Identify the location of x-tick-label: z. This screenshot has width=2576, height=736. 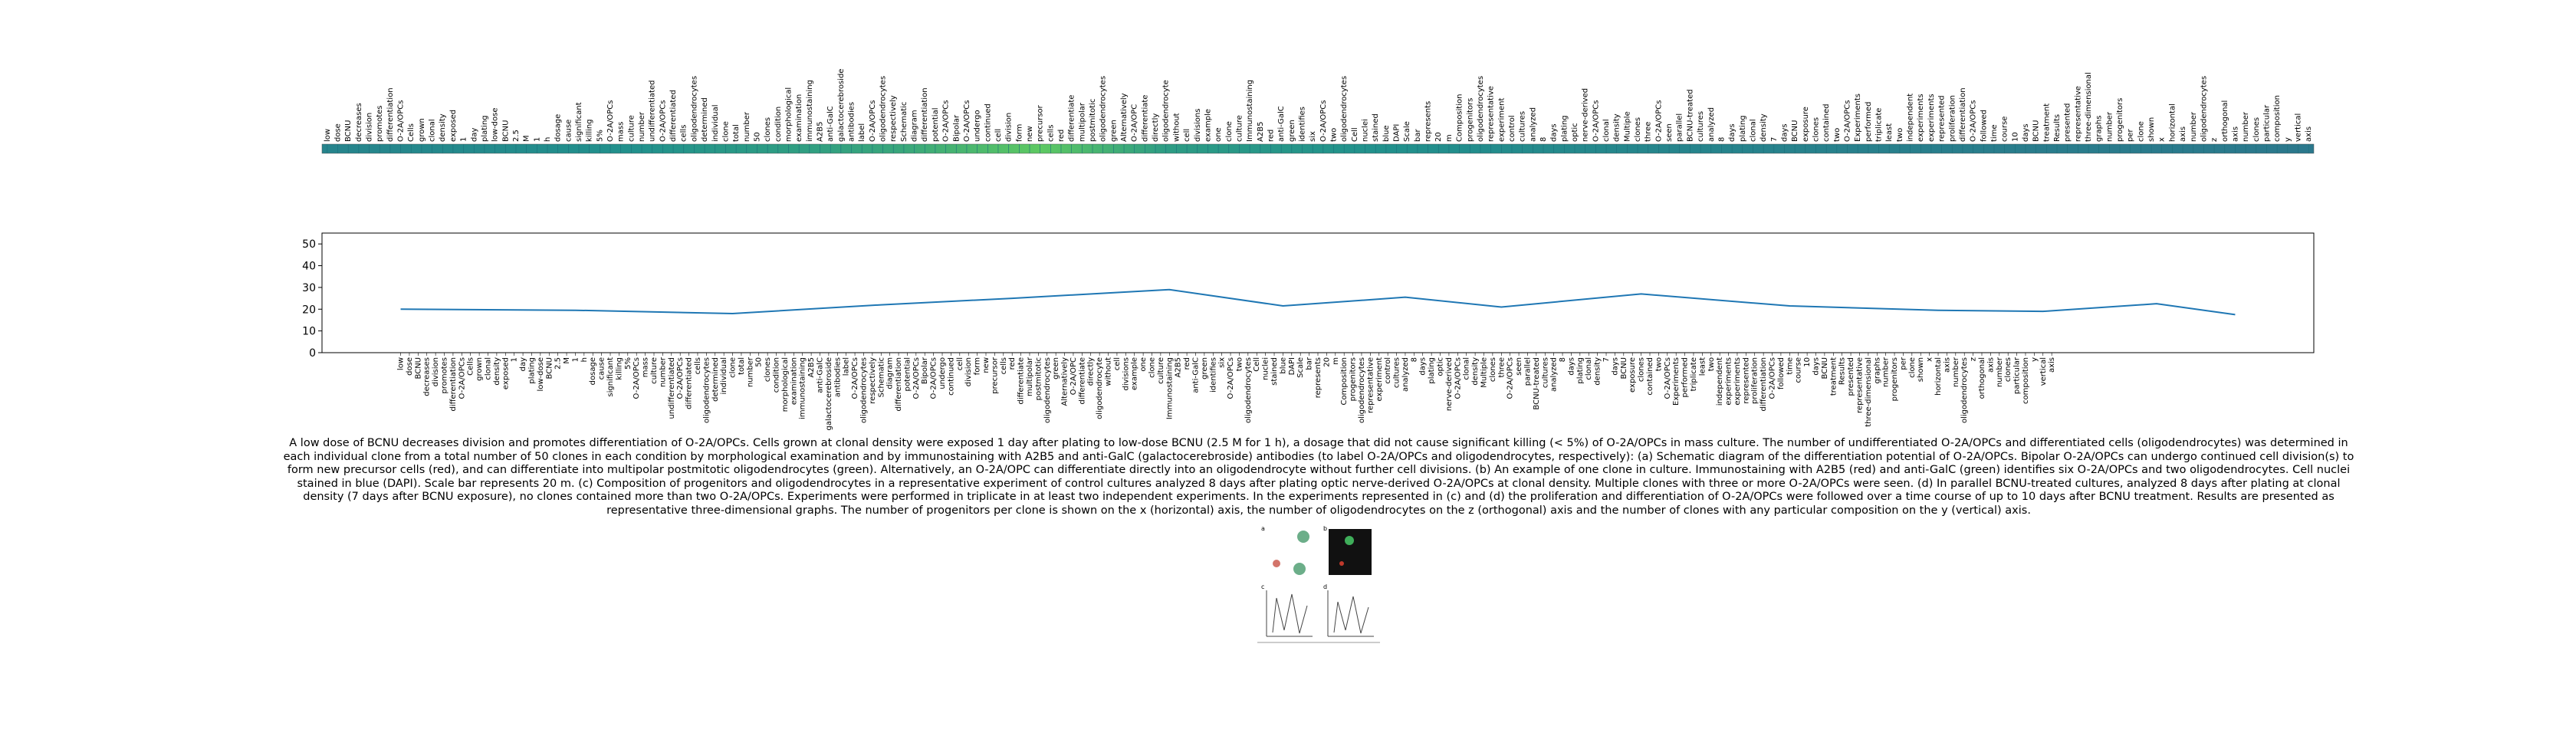
(1974, 359).